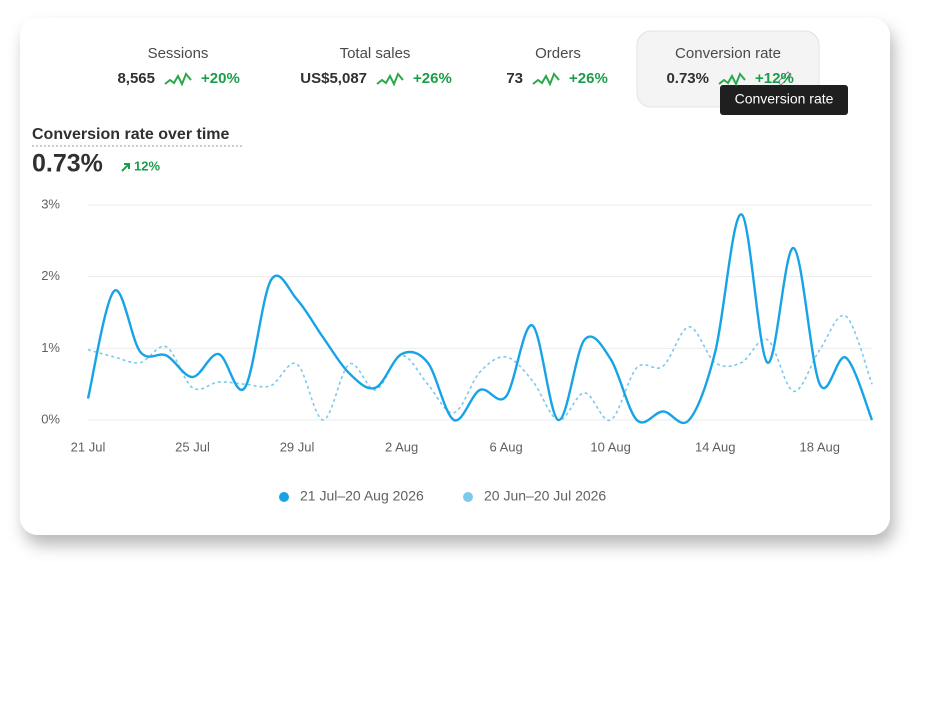 The image size is (942, 720). What do you see at coordinates (50, 275) in the screenshot?
I see `y-tick-label: 2%` at bounding box center [50, 275].